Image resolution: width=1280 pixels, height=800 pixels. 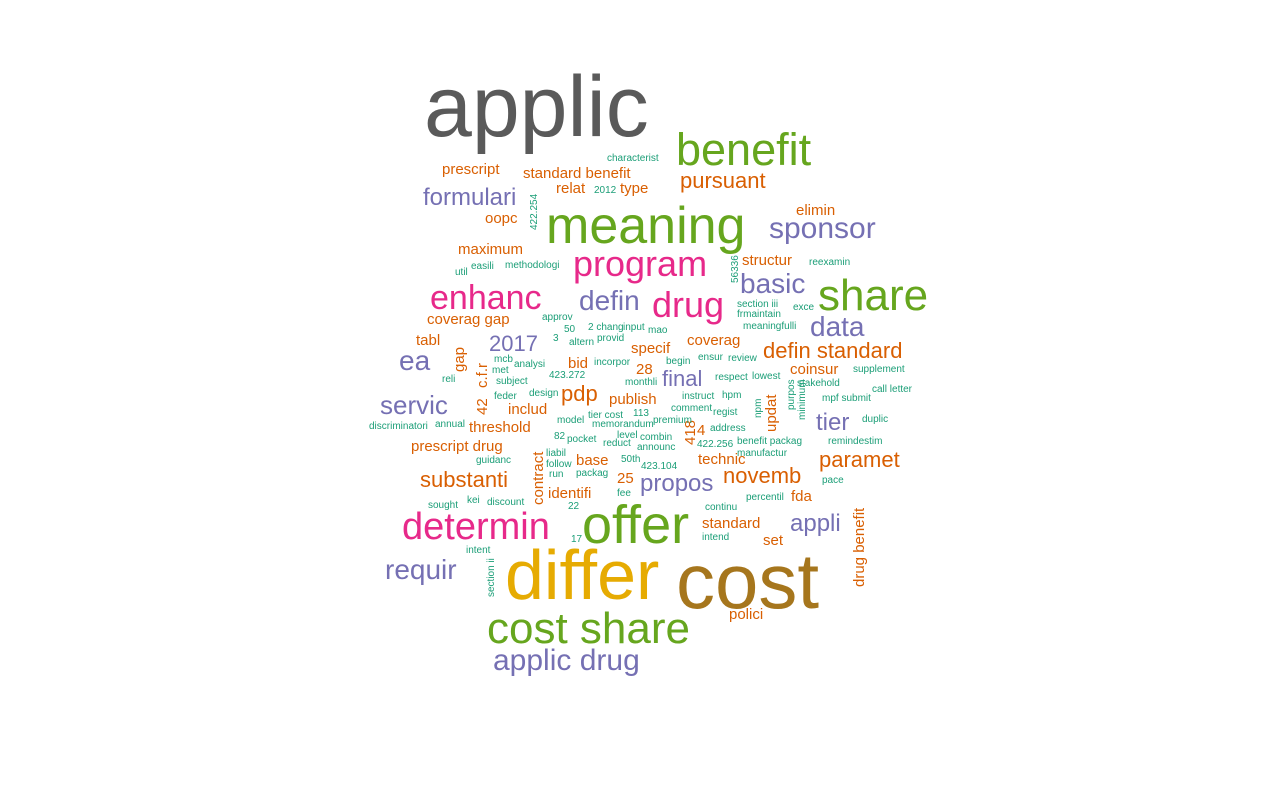 What do you see at coordinates (624, 493) in the screenshot?
I see `word-fee: fee` at bounding box center [624, 493].